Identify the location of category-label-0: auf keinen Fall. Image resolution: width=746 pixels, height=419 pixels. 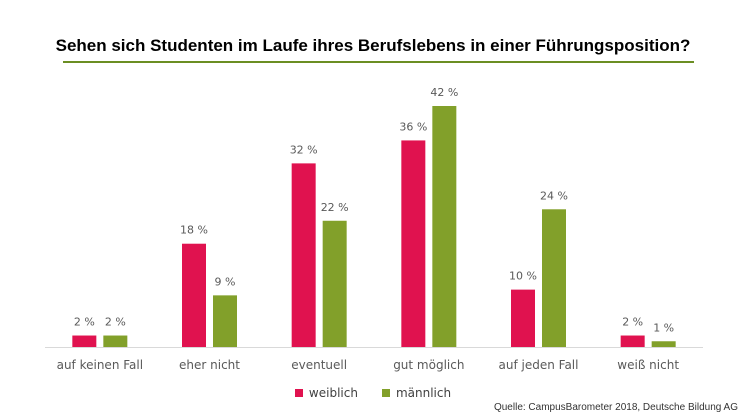
(100, 365).